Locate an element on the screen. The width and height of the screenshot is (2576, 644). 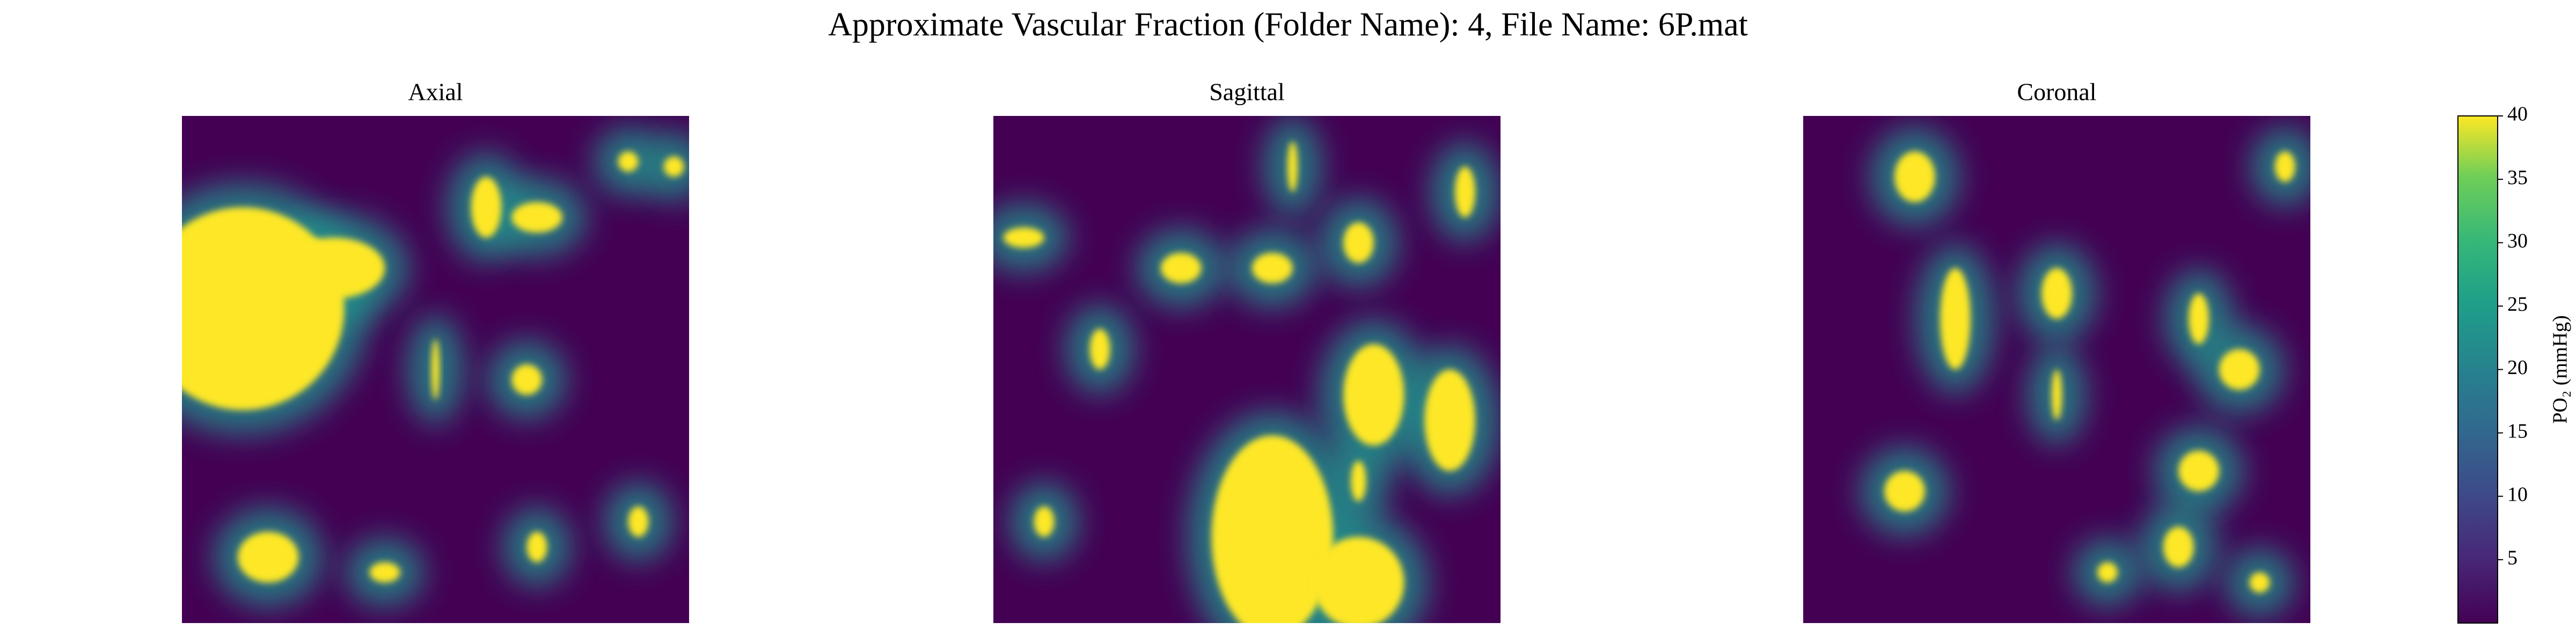
colorbar-tick-label: 30 is located at coordinates (2517, 241).